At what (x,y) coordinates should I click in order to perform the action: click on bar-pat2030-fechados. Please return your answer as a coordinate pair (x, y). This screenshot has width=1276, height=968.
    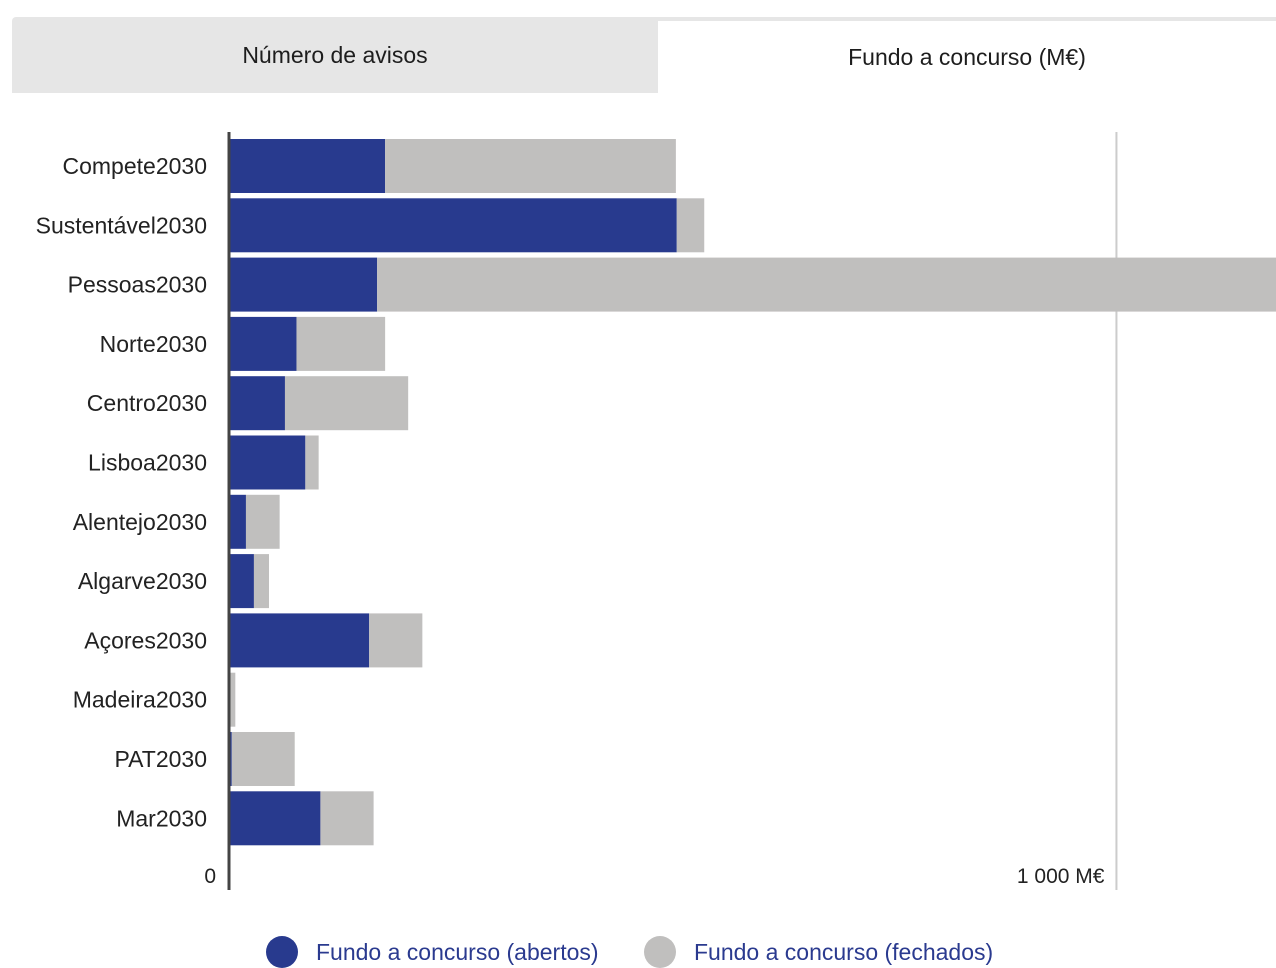
    Looking at the image, I should click on (263, 759).